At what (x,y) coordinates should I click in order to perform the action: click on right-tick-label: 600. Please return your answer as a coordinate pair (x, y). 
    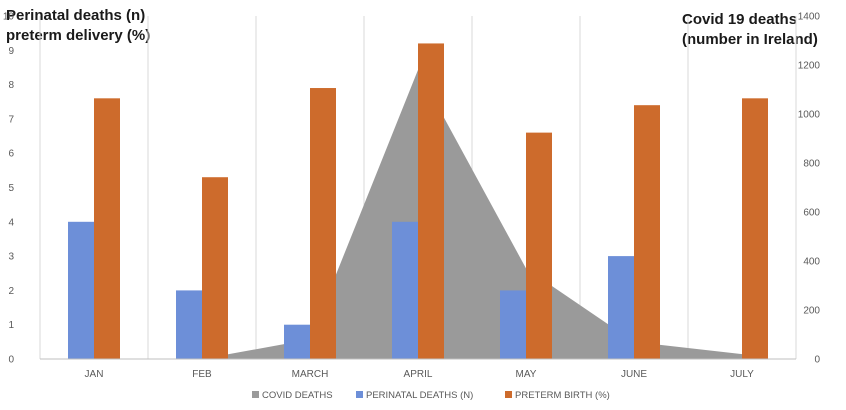
    Looking at the image, I should click on (811, 213).